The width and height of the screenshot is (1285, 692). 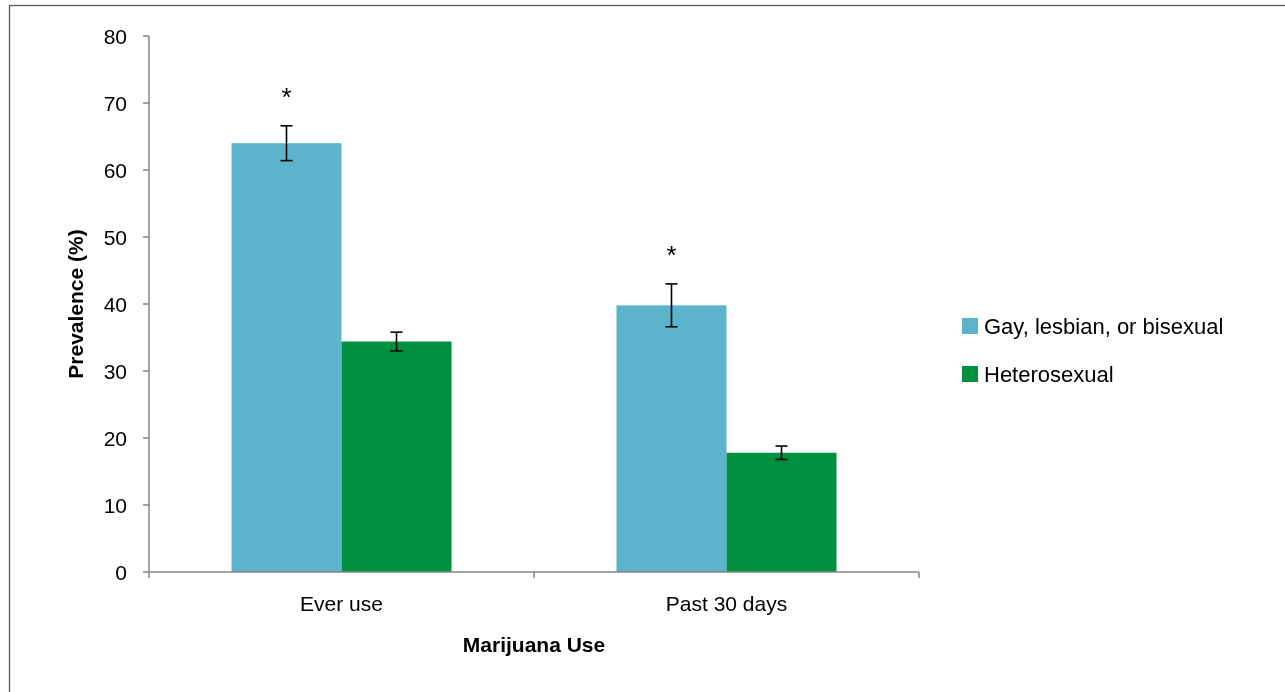 What do you see at coordinates (115, 170) in the screenshot?
I see `y-tick-label: 60` at bounding box center [115, 170].